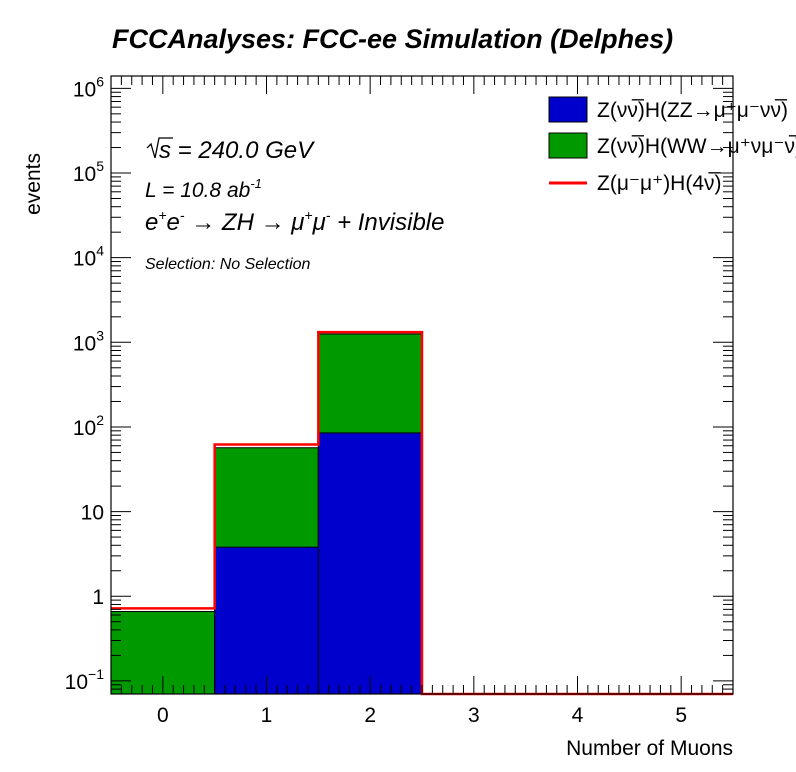 The height and width of the screenshot is (772, 796). What do you see at coordinates (681, 715) in the screenshot?
I see `x-tick-label: 5` at bounding box center [681, 715].